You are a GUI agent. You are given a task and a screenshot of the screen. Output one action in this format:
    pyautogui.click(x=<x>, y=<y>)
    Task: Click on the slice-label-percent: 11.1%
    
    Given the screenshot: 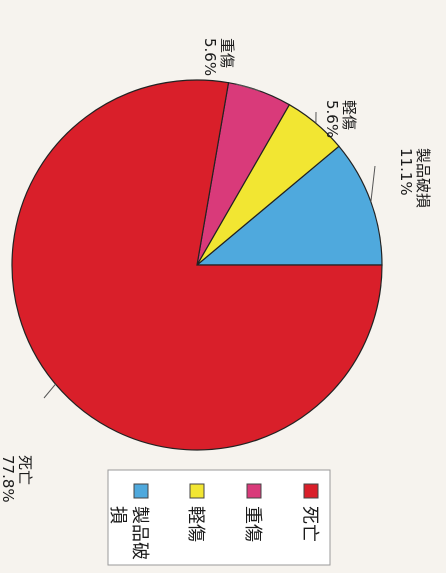 What is the action you would take?
    pyautogui.click(x=406, y=172)
    